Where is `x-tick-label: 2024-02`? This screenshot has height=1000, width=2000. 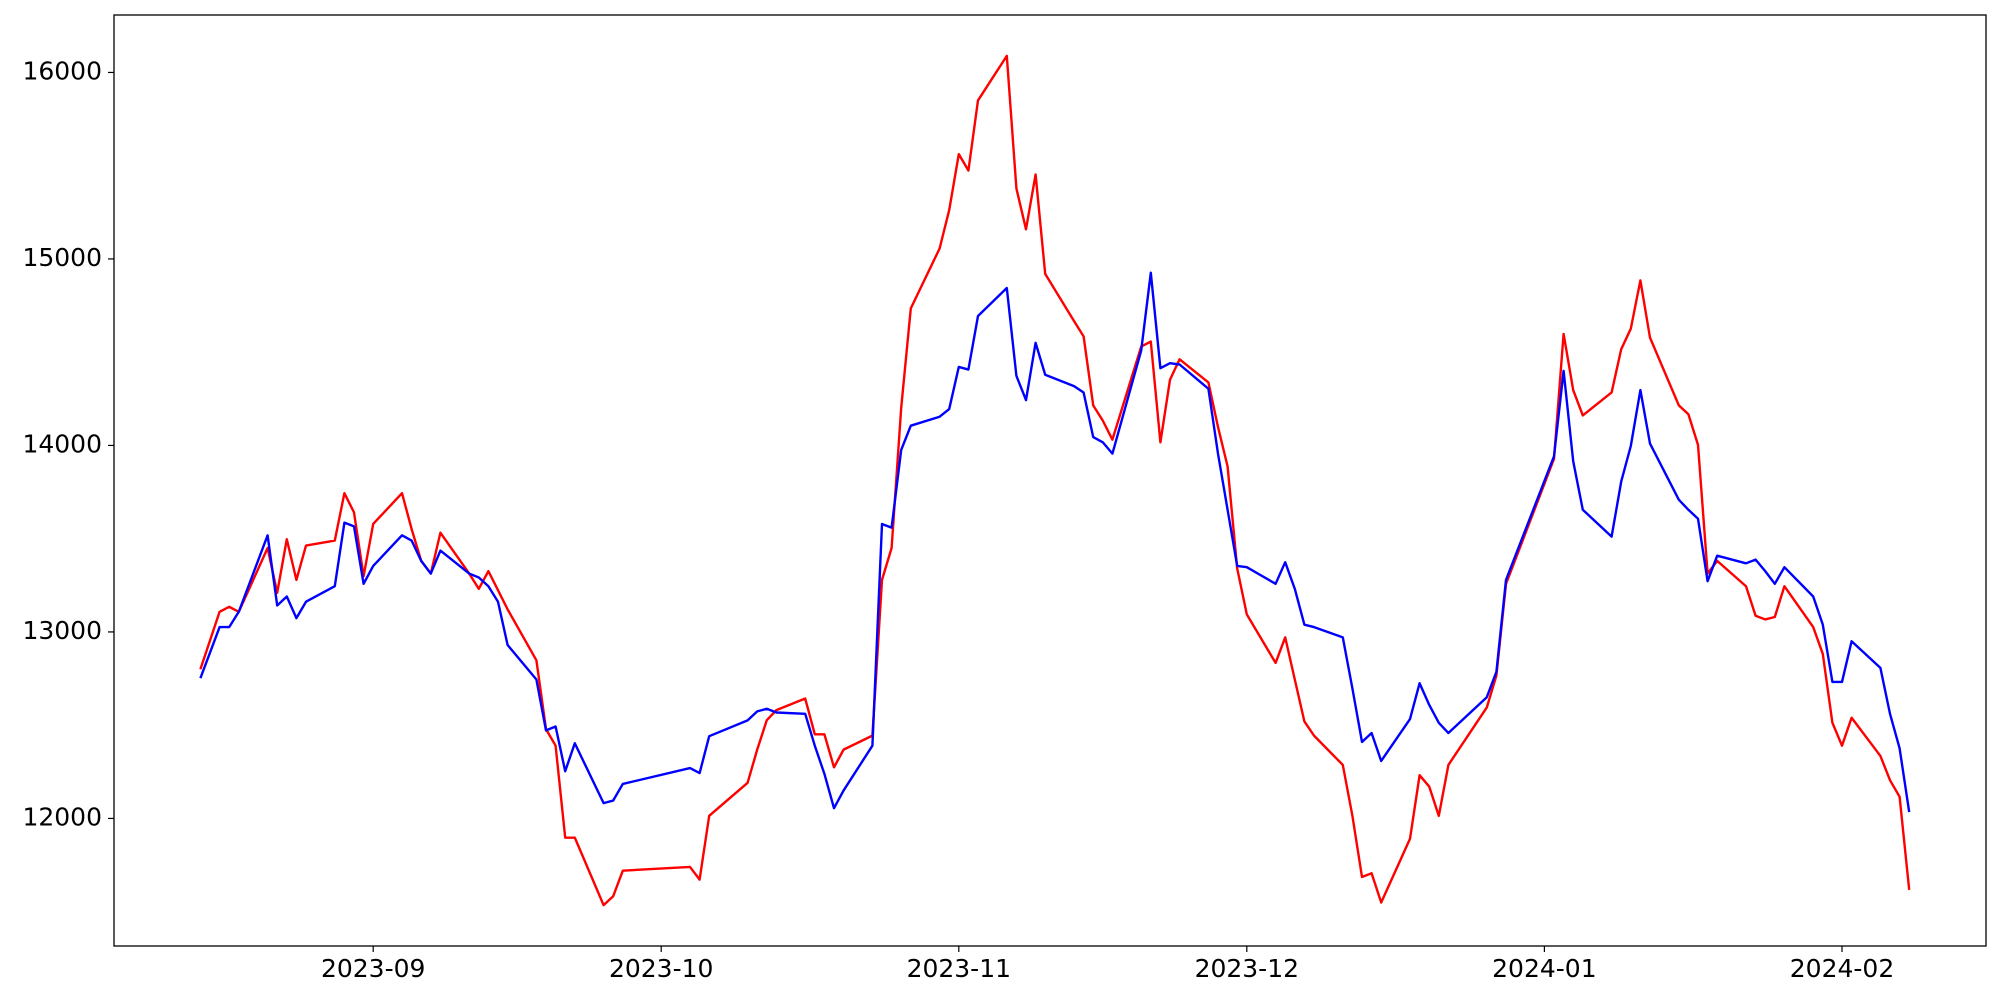
x-tick-label: 2024-02 is located at coordinates (1842, 968).